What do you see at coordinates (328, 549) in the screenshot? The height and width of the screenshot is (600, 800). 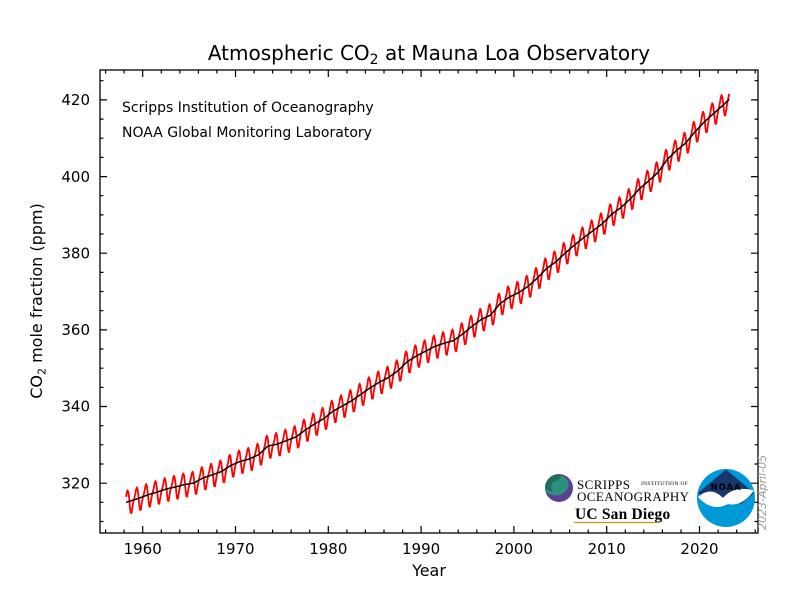 I see `x-tick-label: 1980` at bounding box center [328, 549].